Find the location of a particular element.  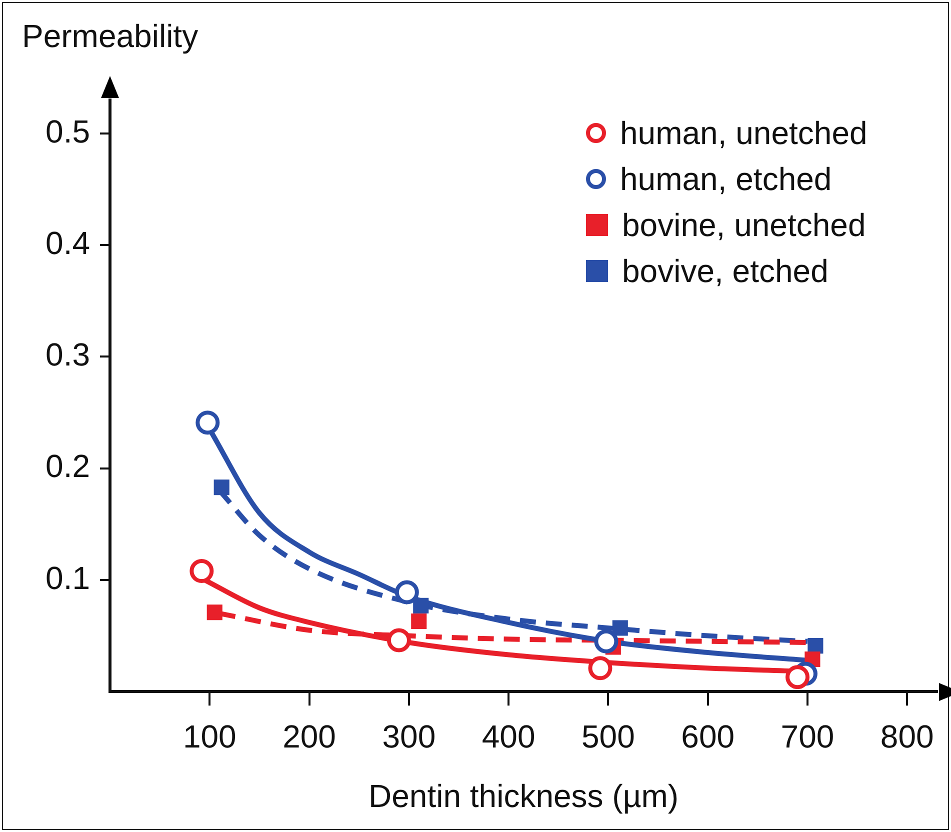

y-tick-label: 0.3 is located at coordinates (68, 354).